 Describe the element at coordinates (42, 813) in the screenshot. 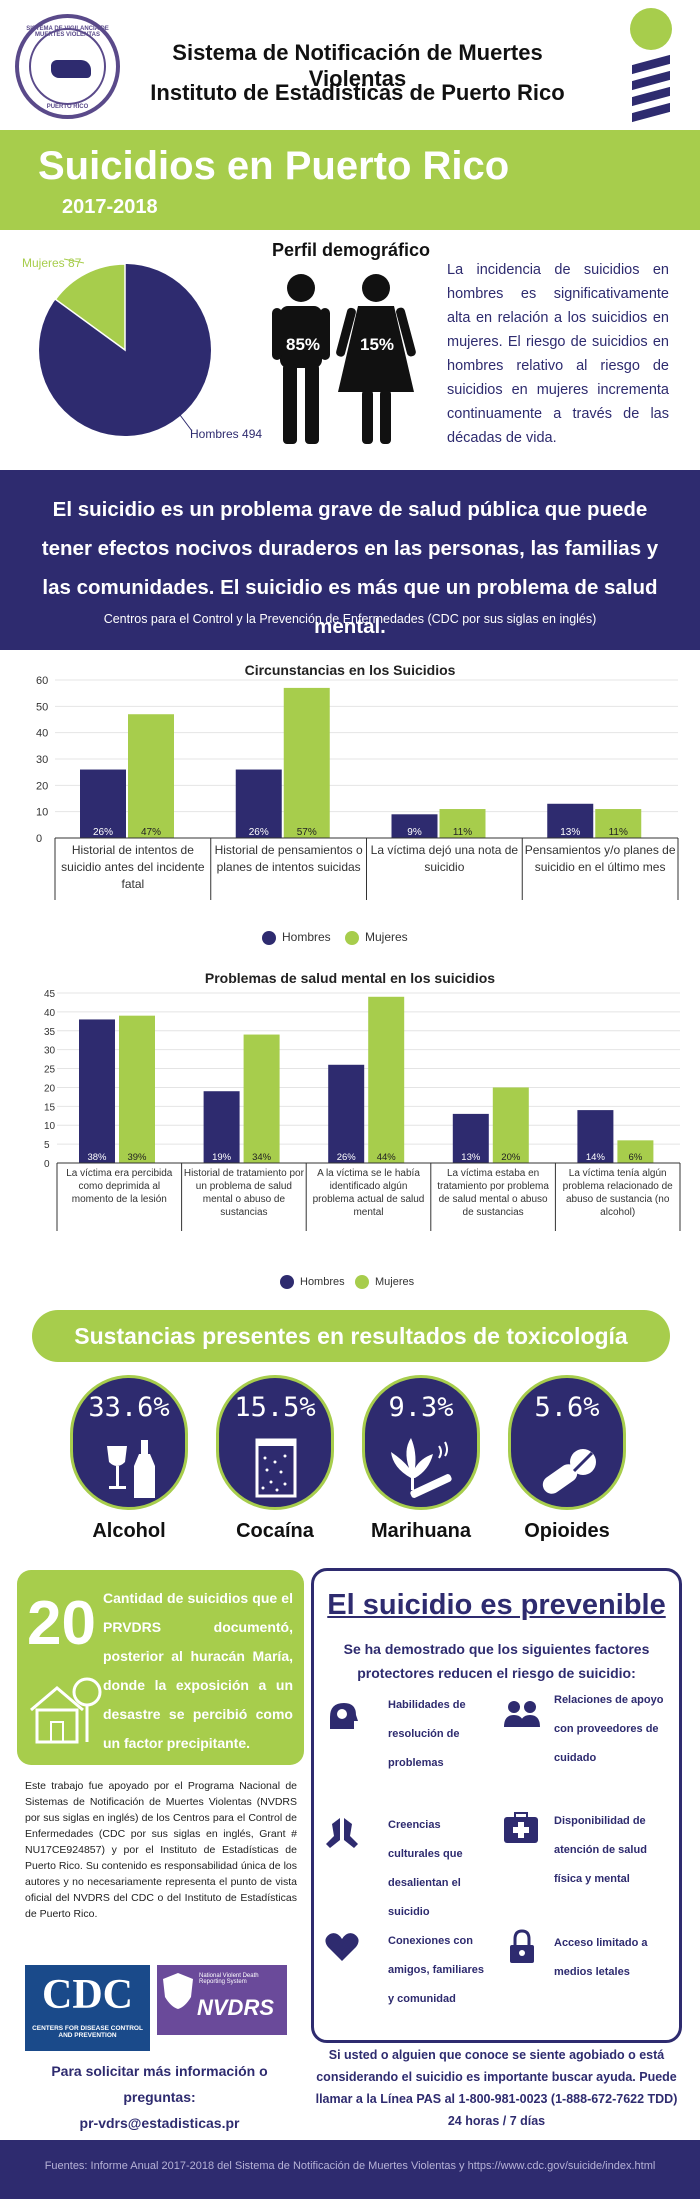

I see `y-tick-label: 10` at that location.